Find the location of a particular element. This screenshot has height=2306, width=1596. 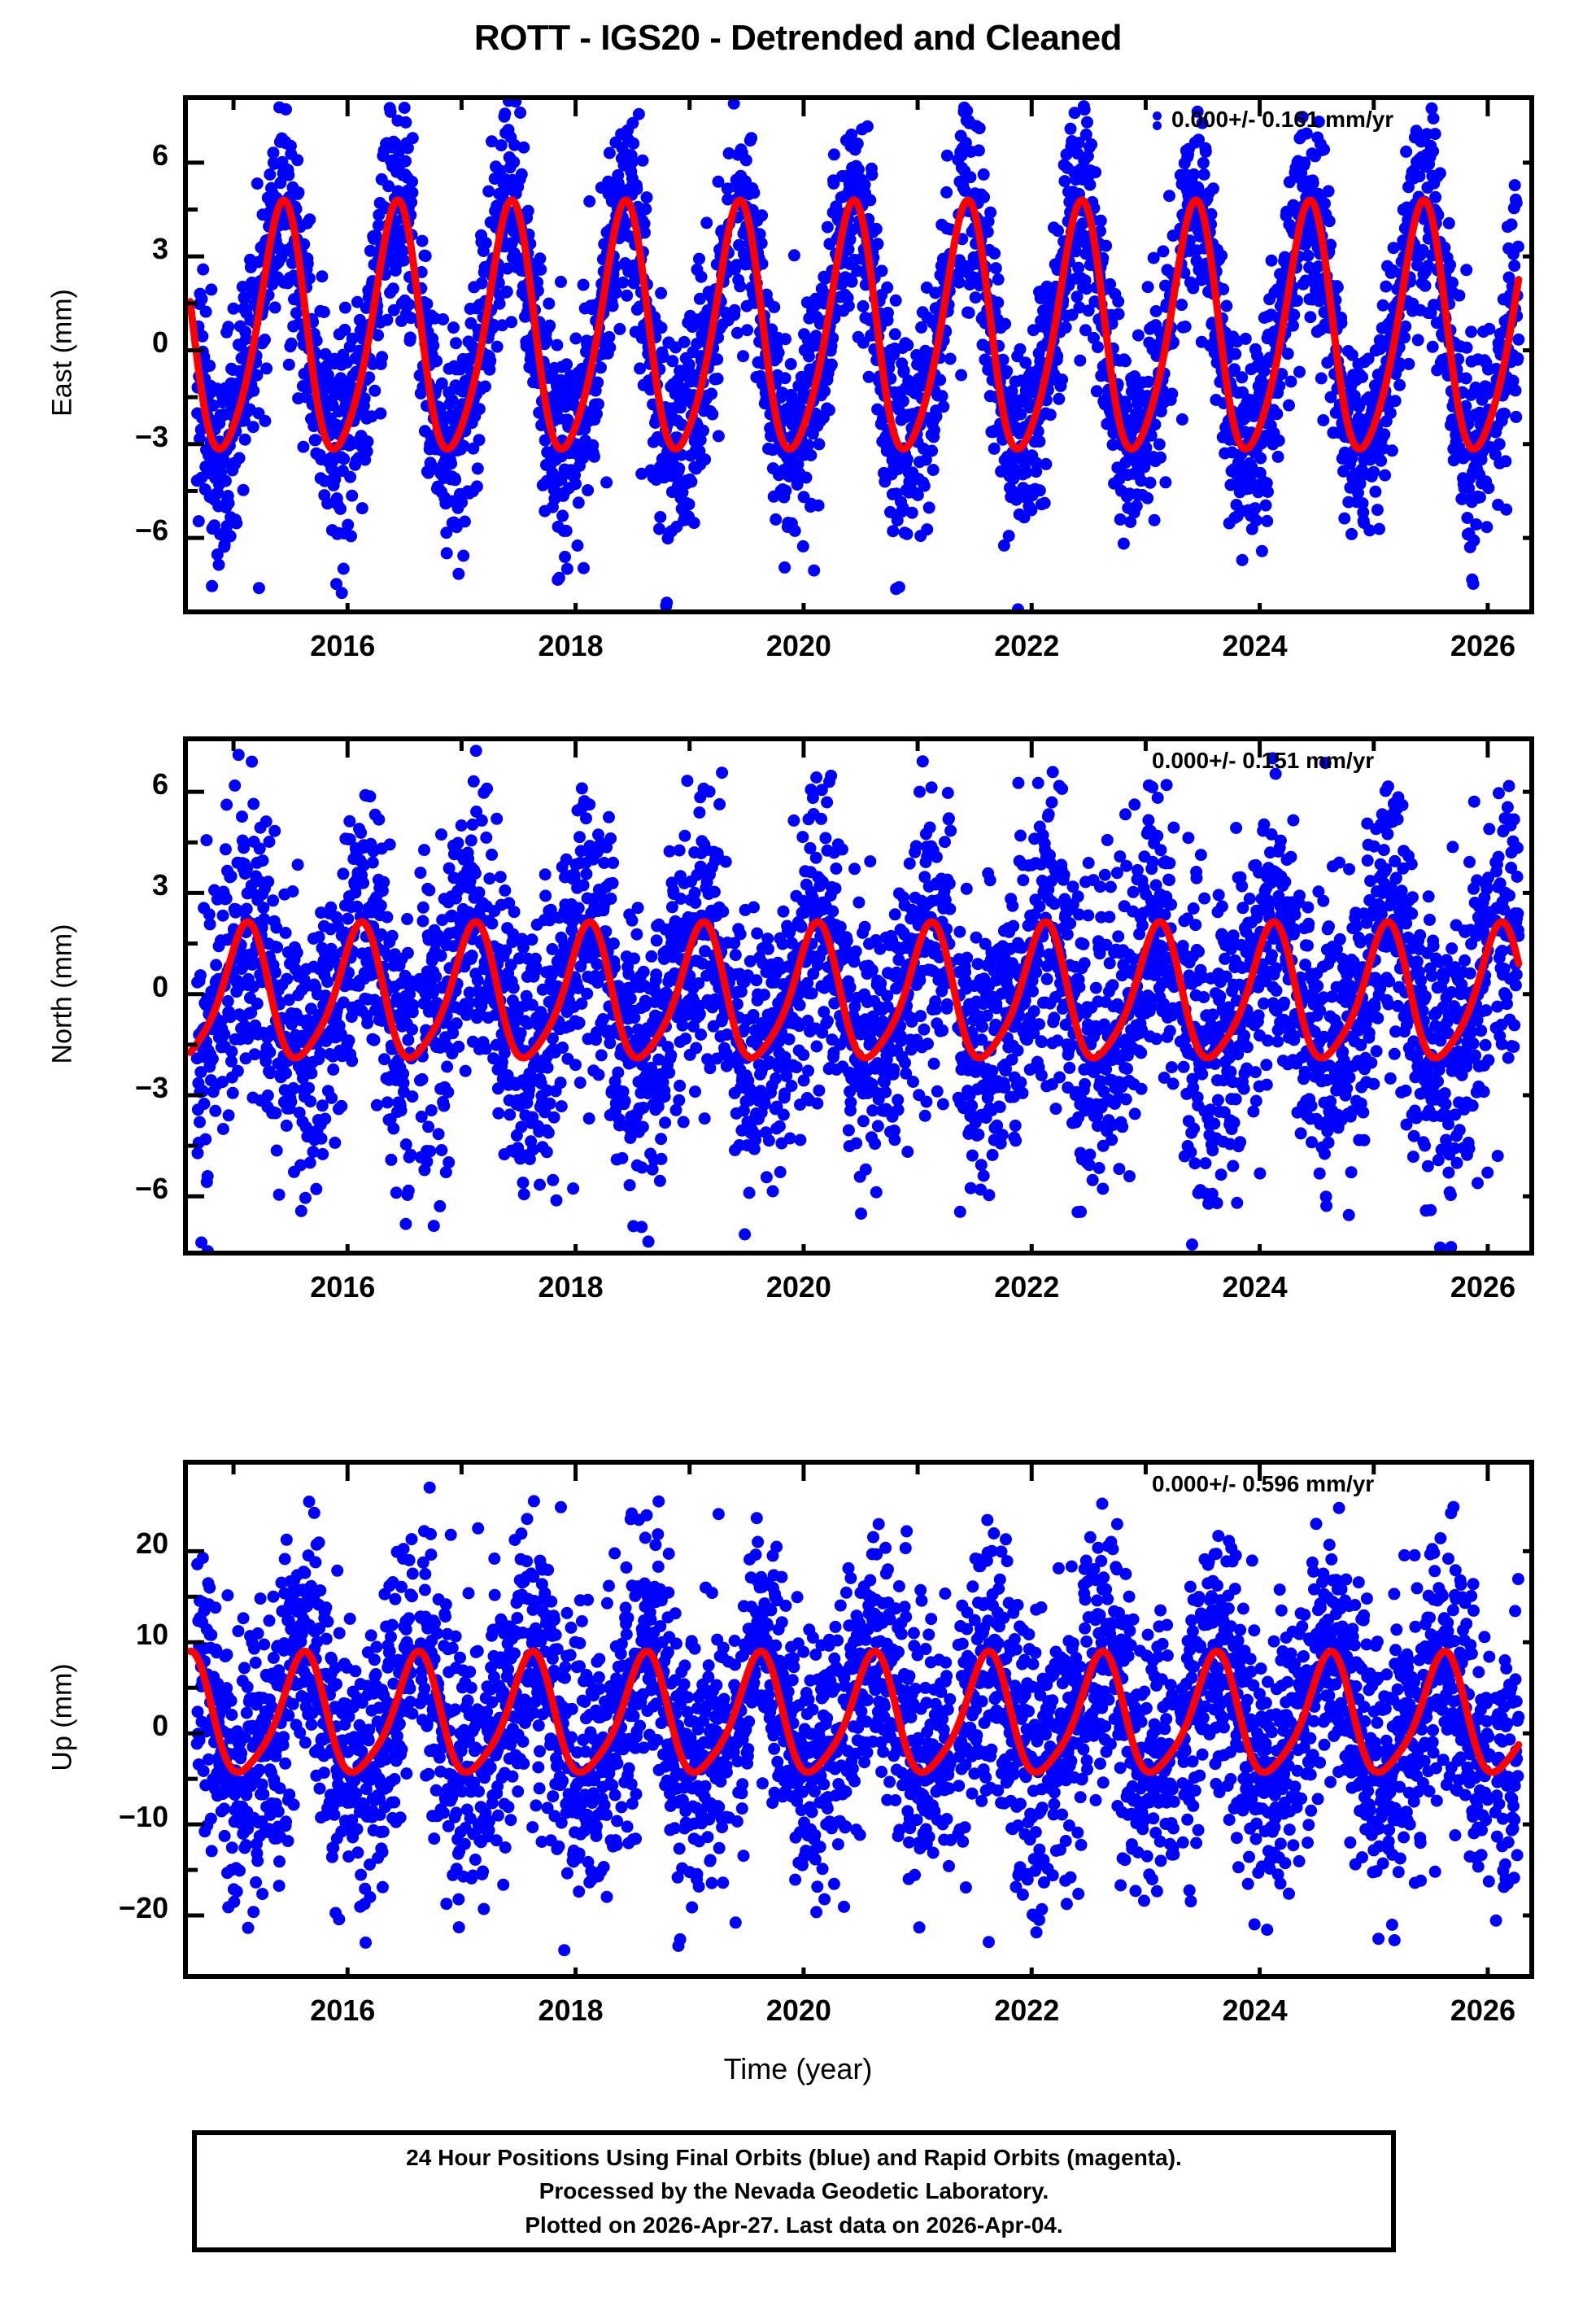

x-tick-label-north-4: 2024 is located at coordinates (1255, 1287).